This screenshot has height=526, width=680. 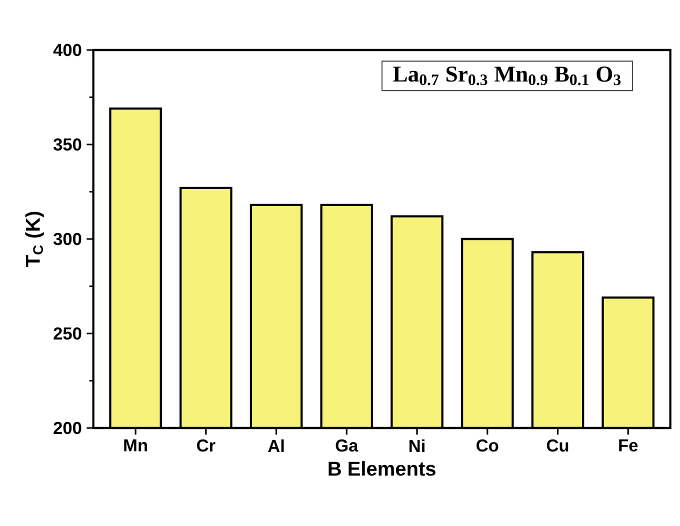 I want to click on x-tick-label: Cu, so click(x=557, y=445).